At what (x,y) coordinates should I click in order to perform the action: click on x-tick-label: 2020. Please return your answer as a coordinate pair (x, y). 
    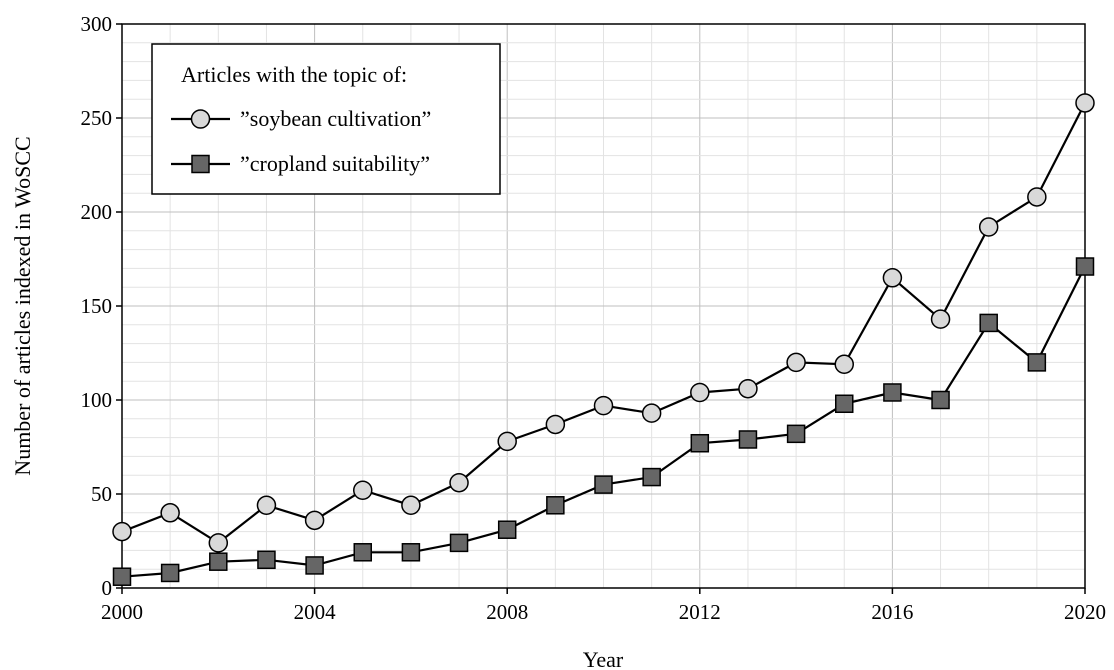
    Looking at the image, I should click on (1085, 612).